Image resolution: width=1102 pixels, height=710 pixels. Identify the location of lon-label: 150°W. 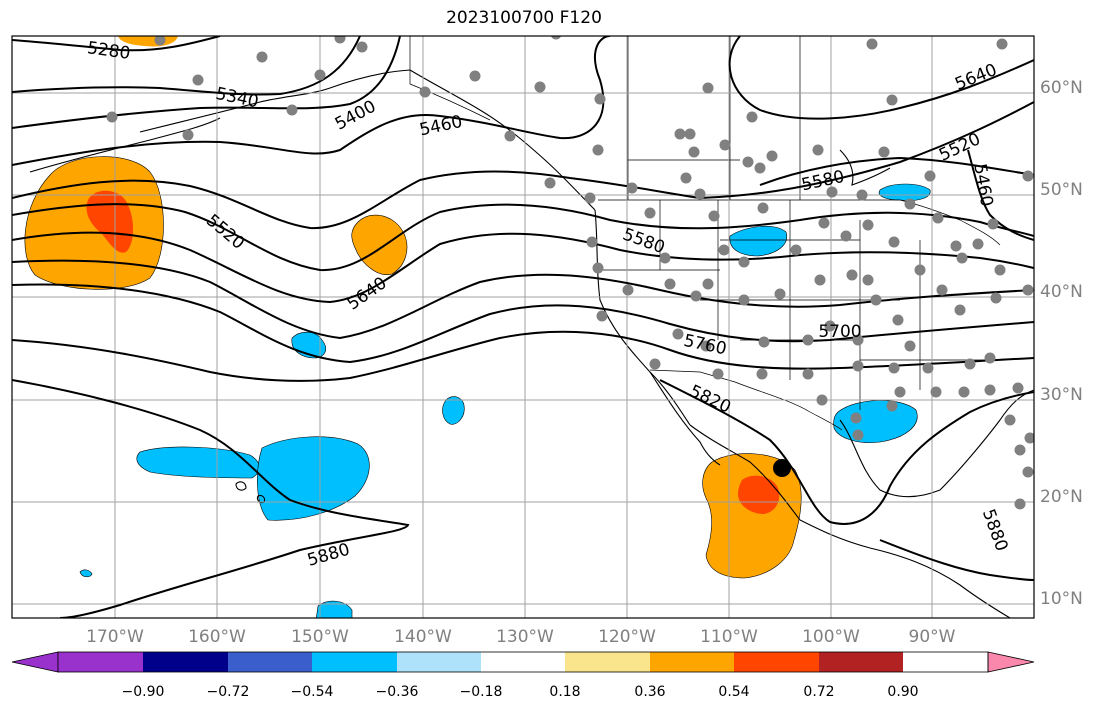
(320, 637).